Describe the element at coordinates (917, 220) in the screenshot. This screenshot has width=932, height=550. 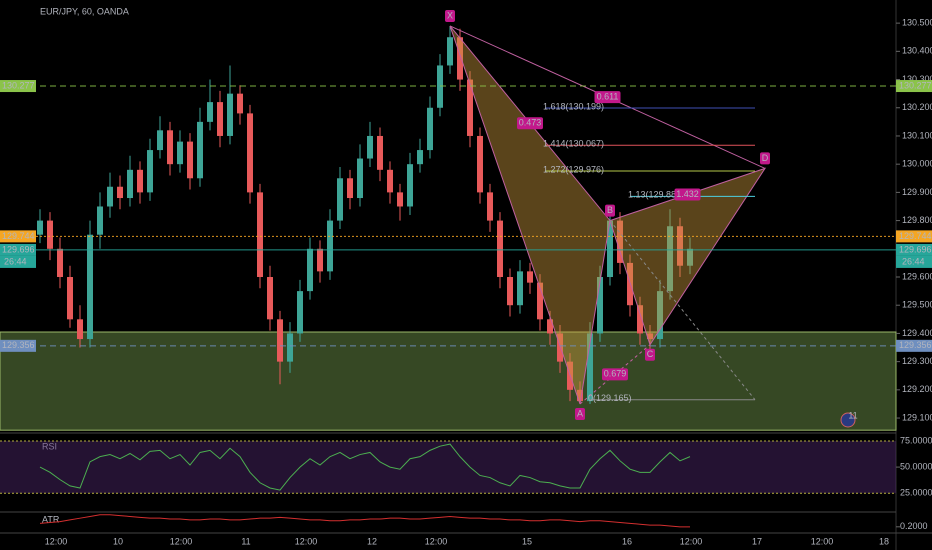
I see `y-tick-label: 129.800` at that location.